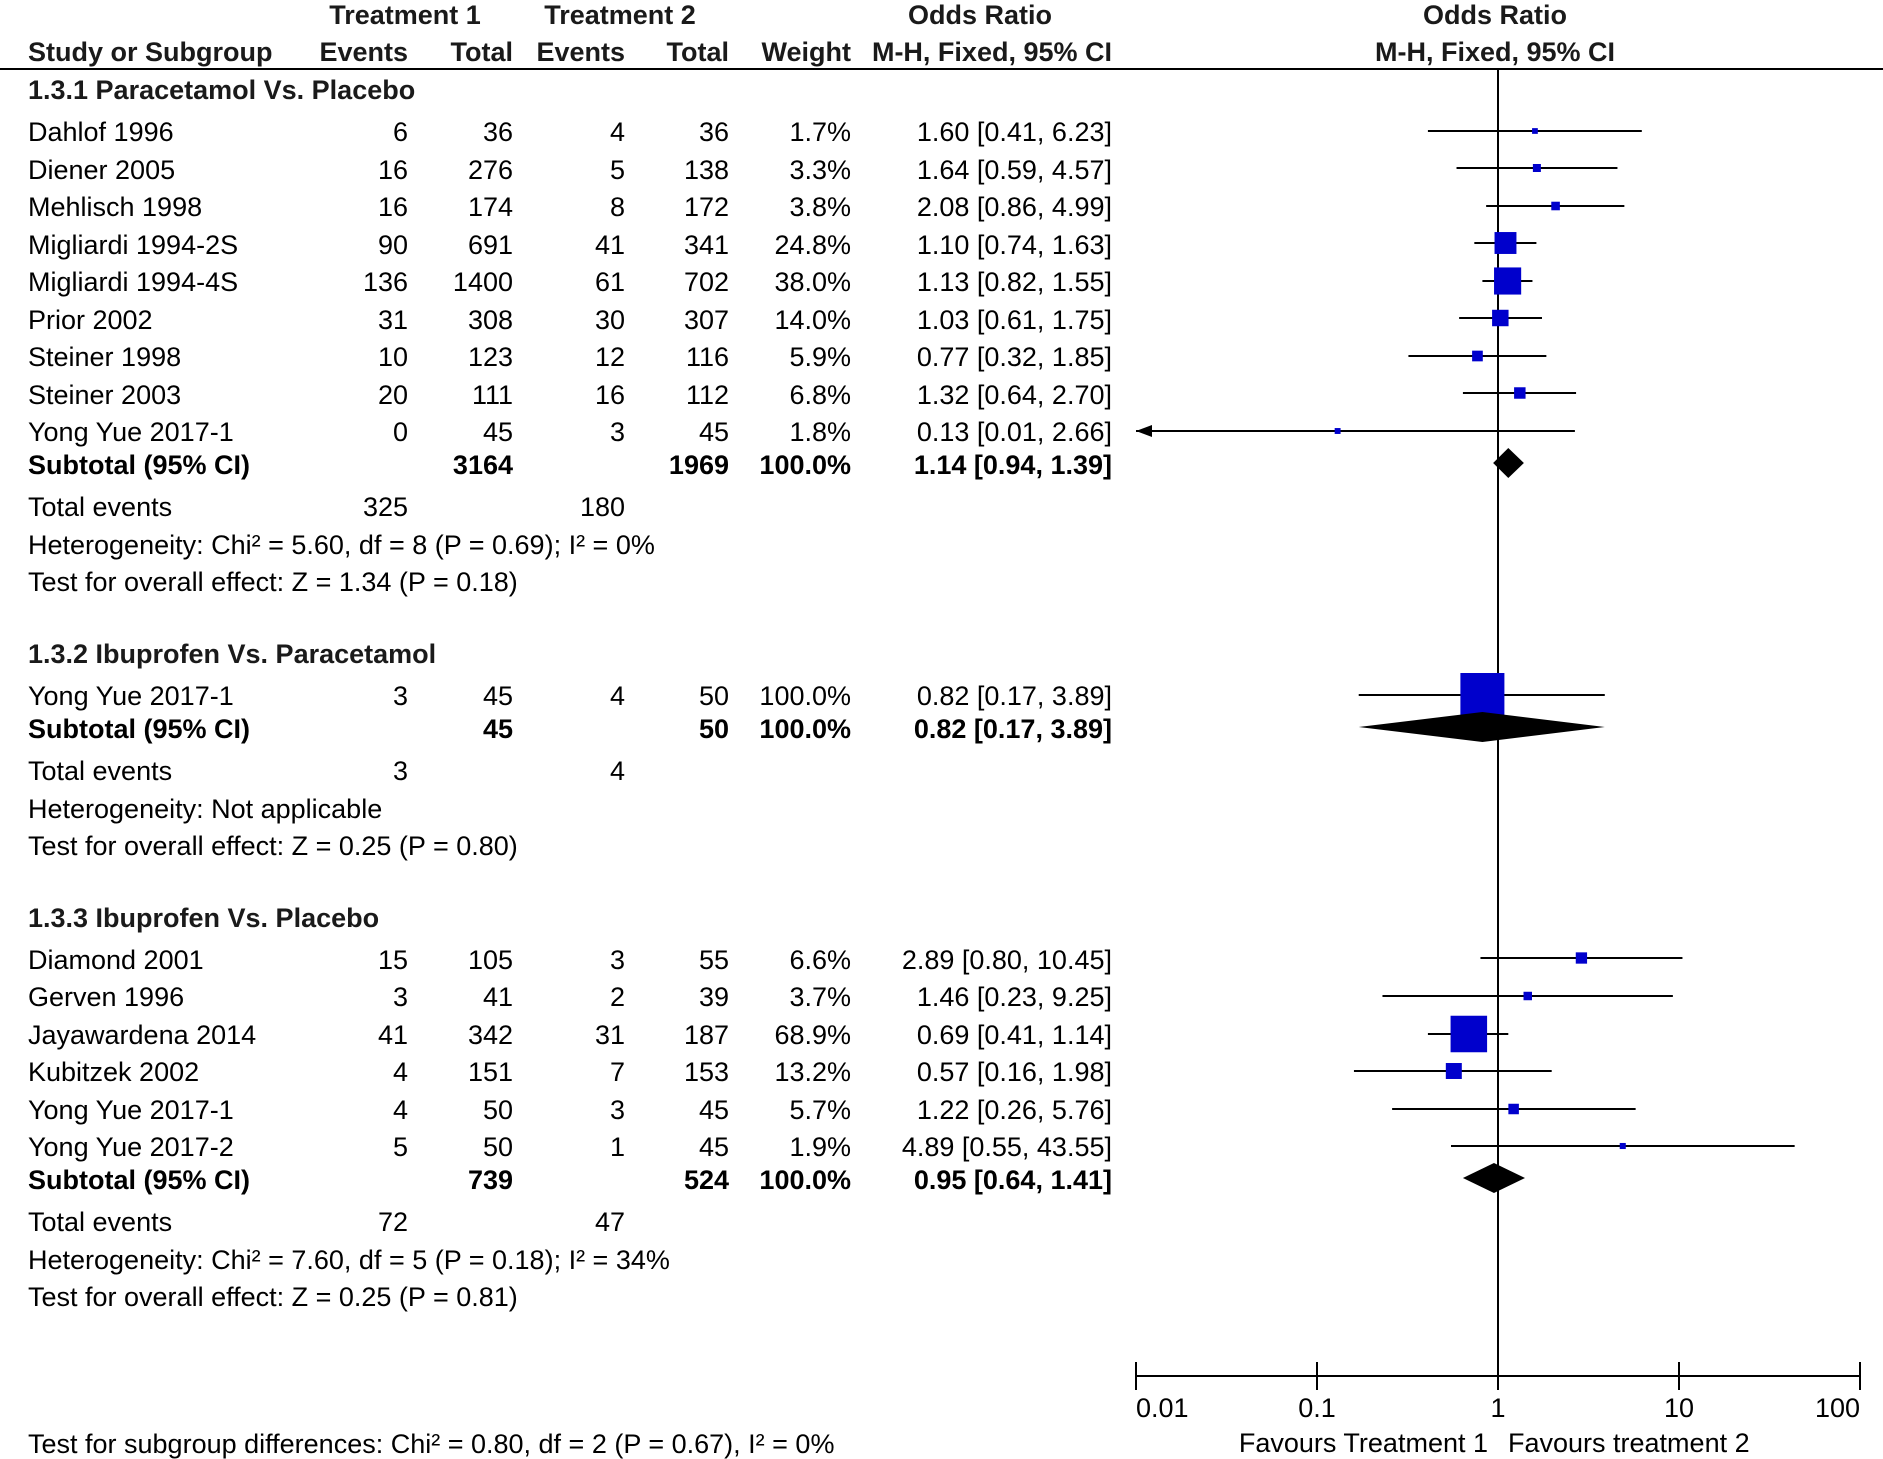  I want to click on total1-cell: 123, so click(490, 357).